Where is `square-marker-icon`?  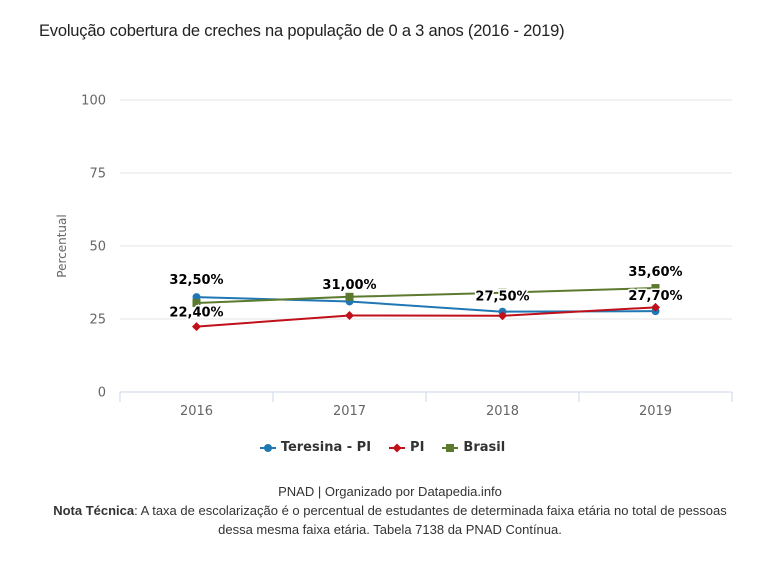
square-marker-icon is located at coordinates (450, 447).